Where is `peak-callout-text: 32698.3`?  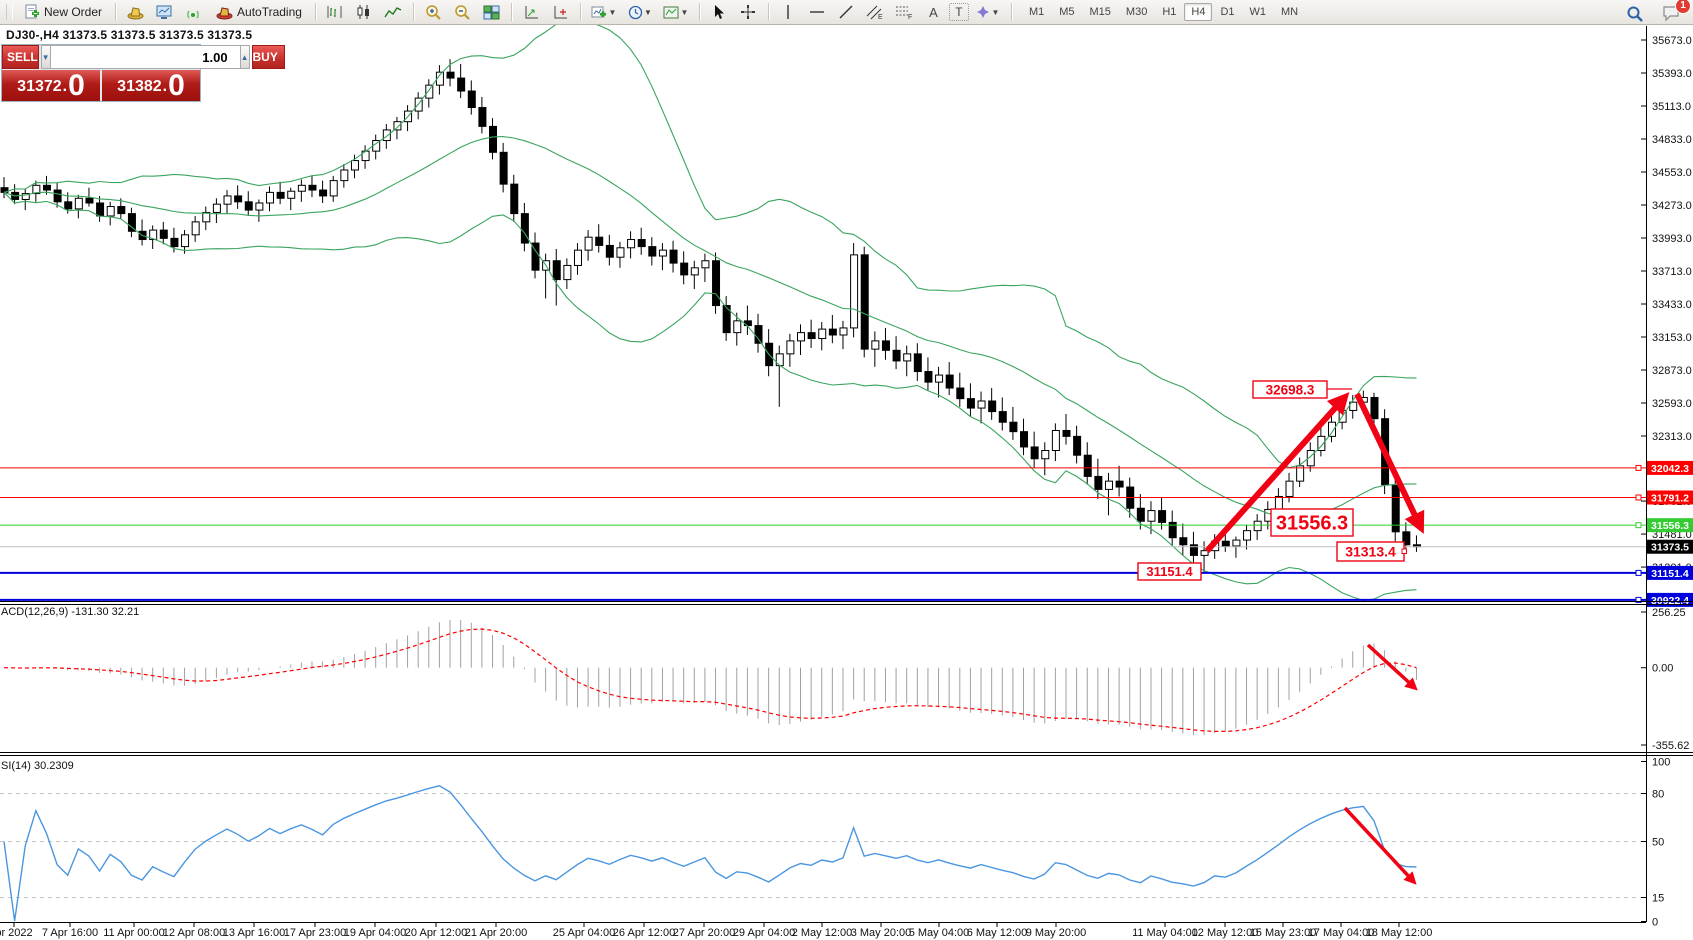
peak-callout-text: 32698.3 is located at coordinates (1290, 389).